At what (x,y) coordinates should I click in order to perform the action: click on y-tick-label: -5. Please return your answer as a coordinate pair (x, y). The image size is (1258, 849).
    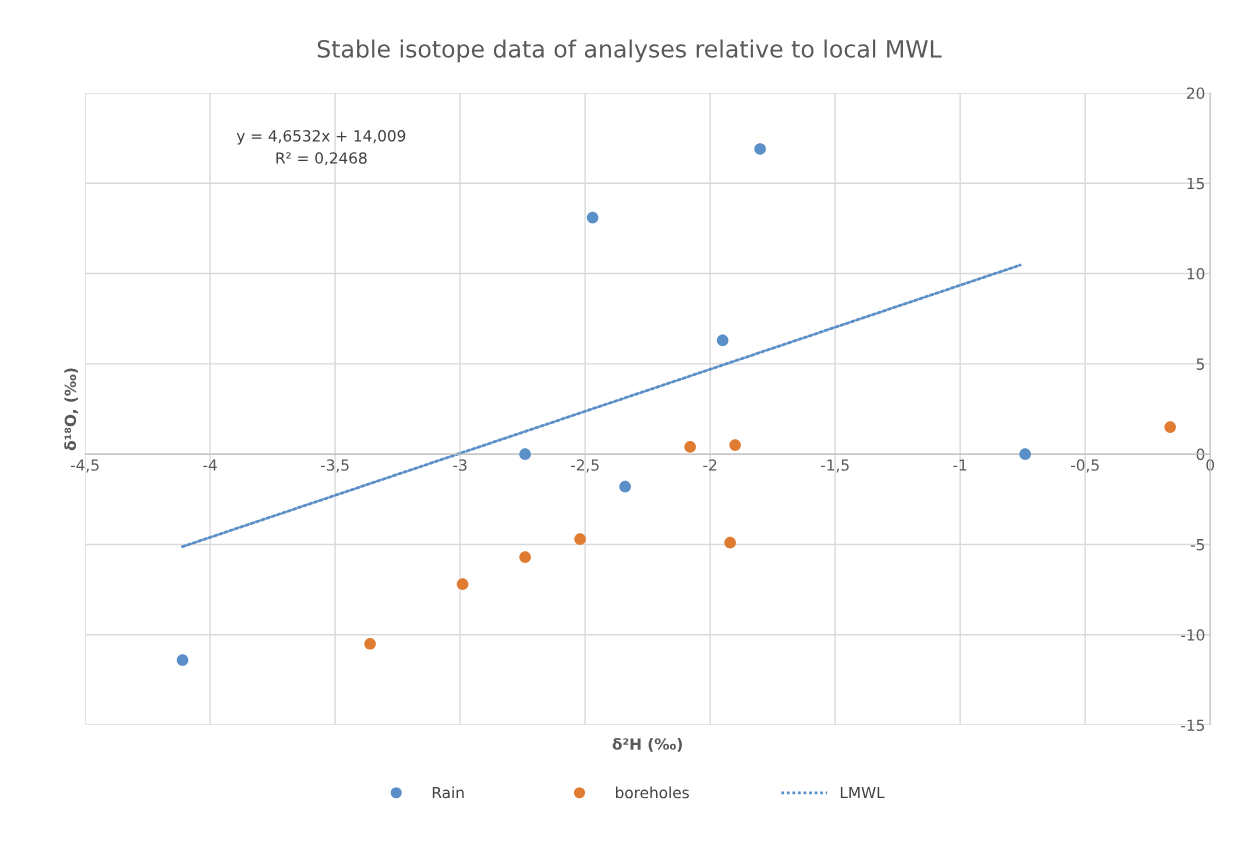
    Looking at the image, I should click on (1197, 545).